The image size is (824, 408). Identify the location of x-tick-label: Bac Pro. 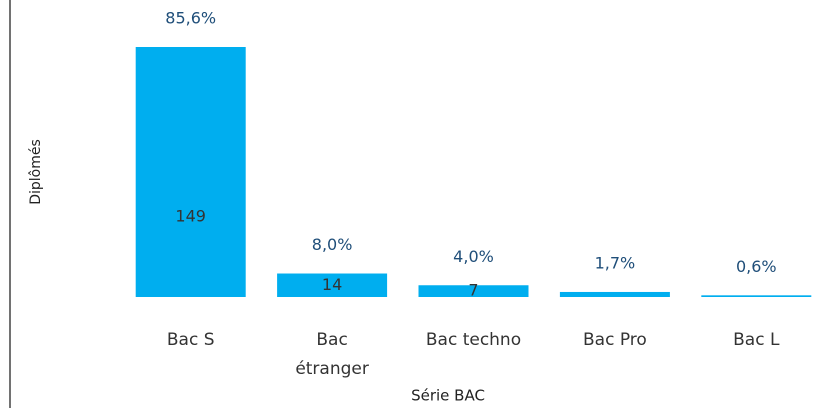
(614, 340).